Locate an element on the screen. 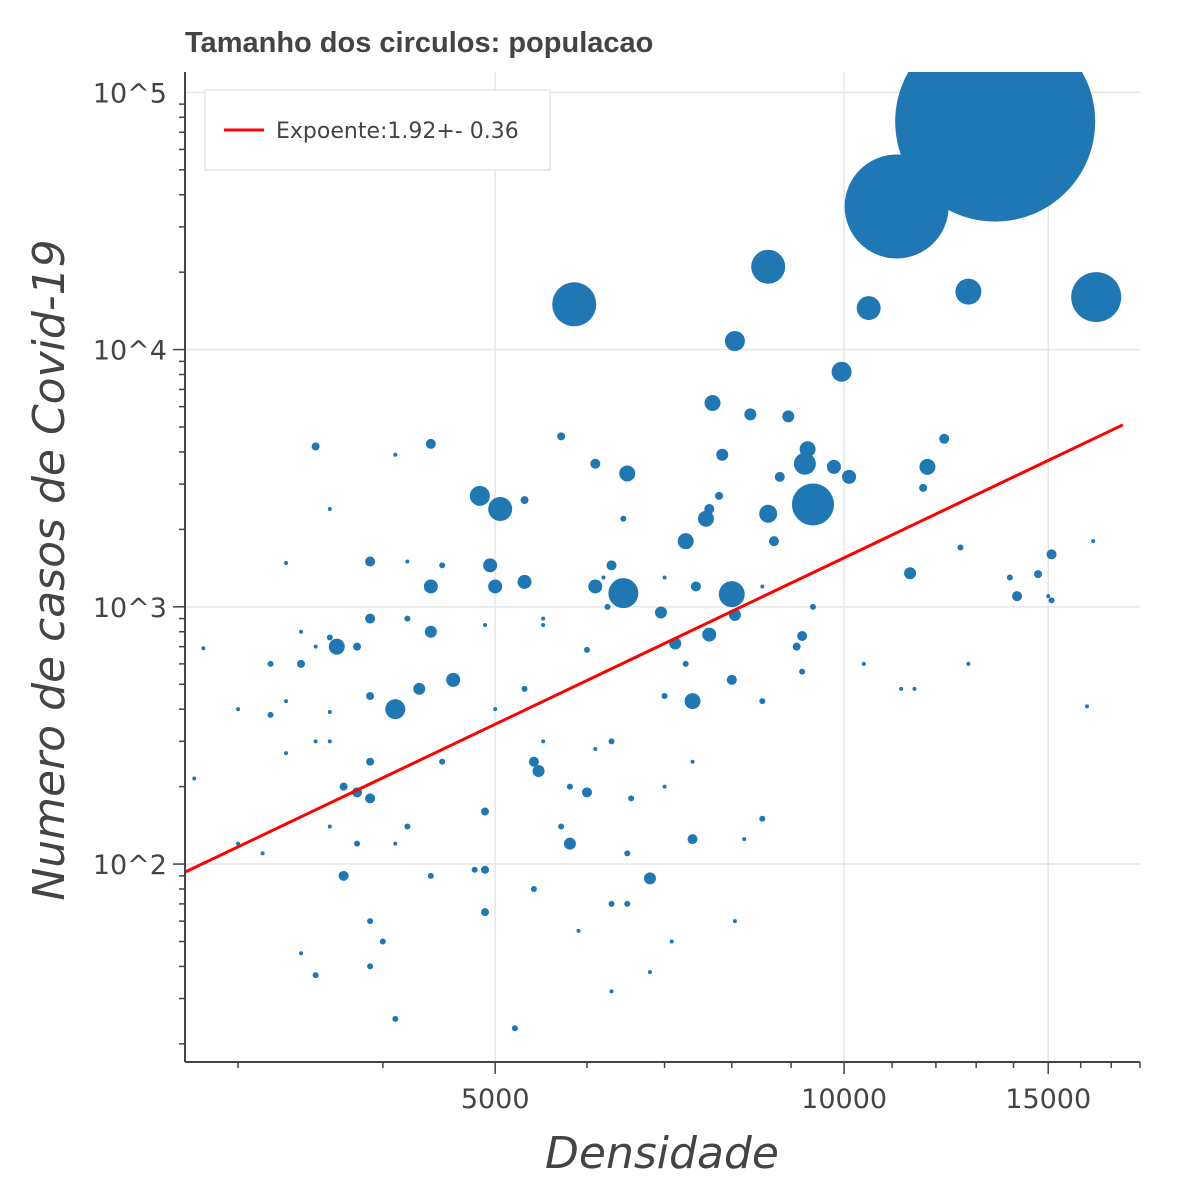 This screenshot has height=1200, width=1200. y-tick-label: 10^4 is located at coordinates (130, 351).